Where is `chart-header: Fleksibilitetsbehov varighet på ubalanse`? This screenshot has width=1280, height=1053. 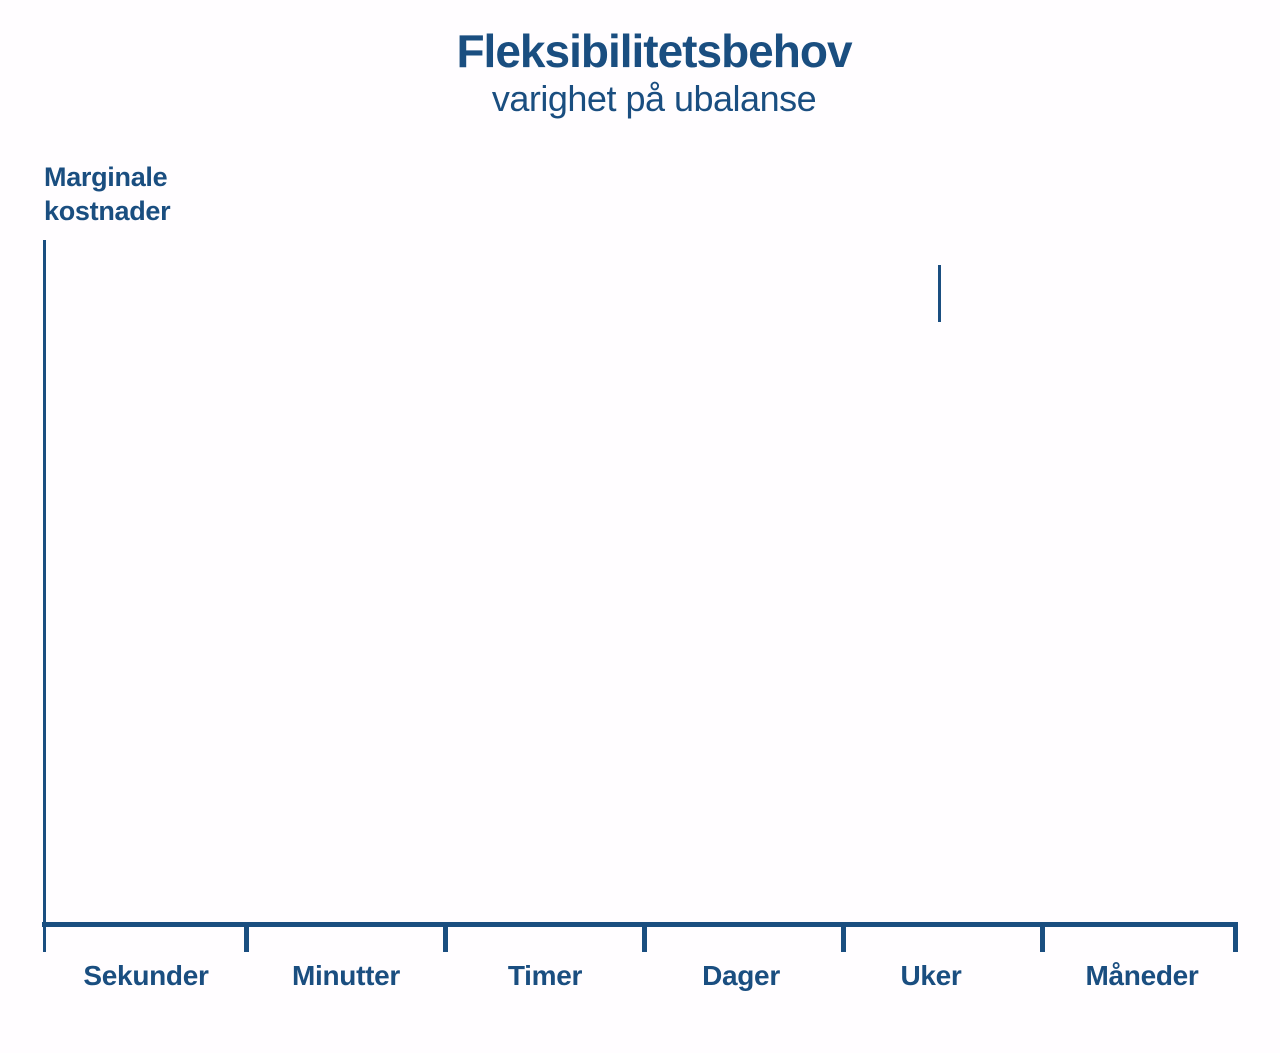
chart-header: Fleksibilitetsbehov varighet på ubalanse is located at coordinates (654, 72).